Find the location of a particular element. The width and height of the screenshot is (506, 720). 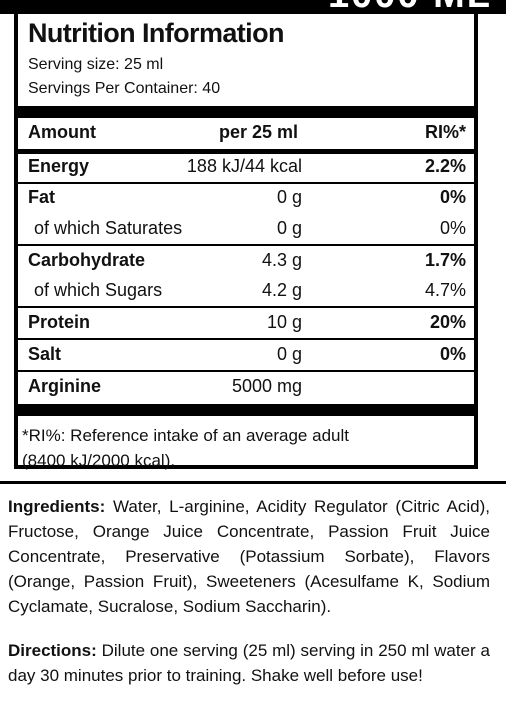

table-row: Energy 188 kJ/44 kcal 2.2% is located at coordinates (246, 166).